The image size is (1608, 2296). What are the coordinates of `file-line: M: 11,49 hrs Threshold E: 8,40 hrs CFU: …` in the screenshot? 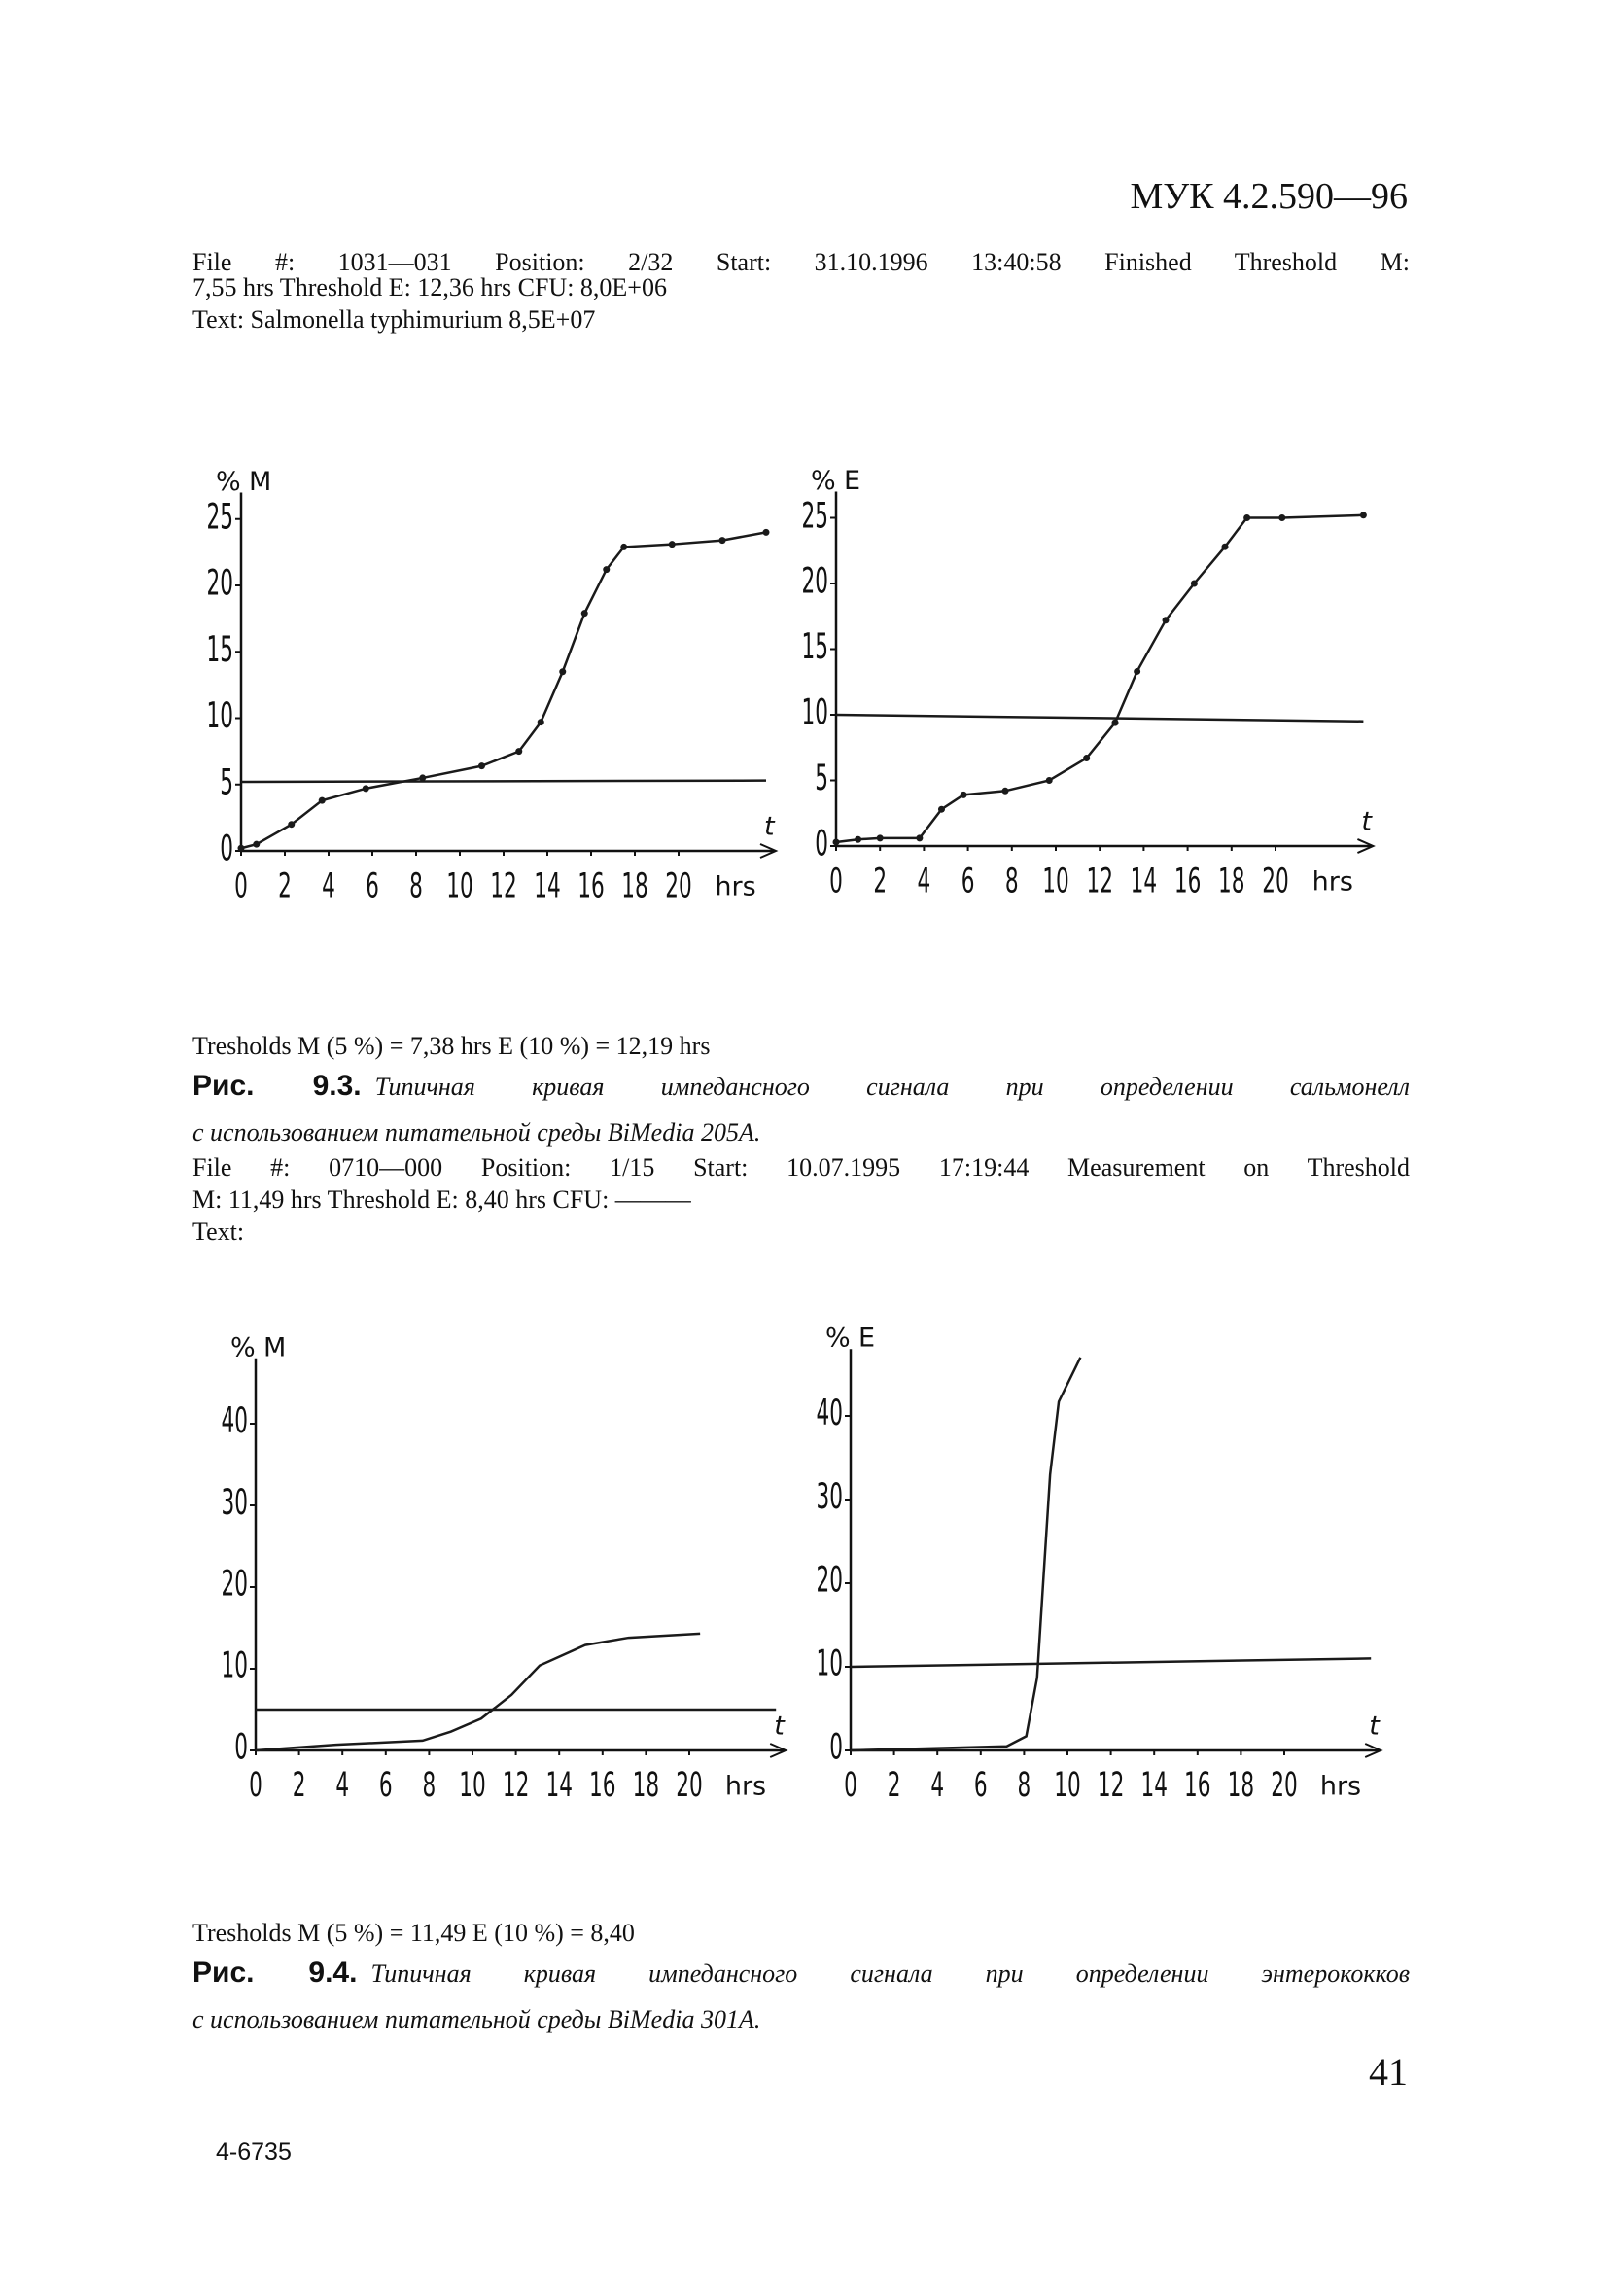 It's located at (441, 1200).